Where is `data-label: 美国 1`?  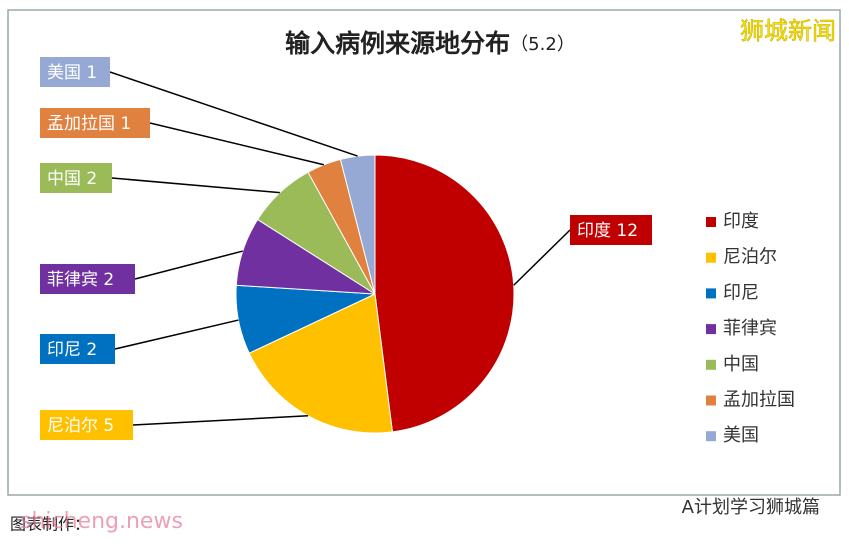 data-label: 美国 1 is located at coordinates (72, 73).